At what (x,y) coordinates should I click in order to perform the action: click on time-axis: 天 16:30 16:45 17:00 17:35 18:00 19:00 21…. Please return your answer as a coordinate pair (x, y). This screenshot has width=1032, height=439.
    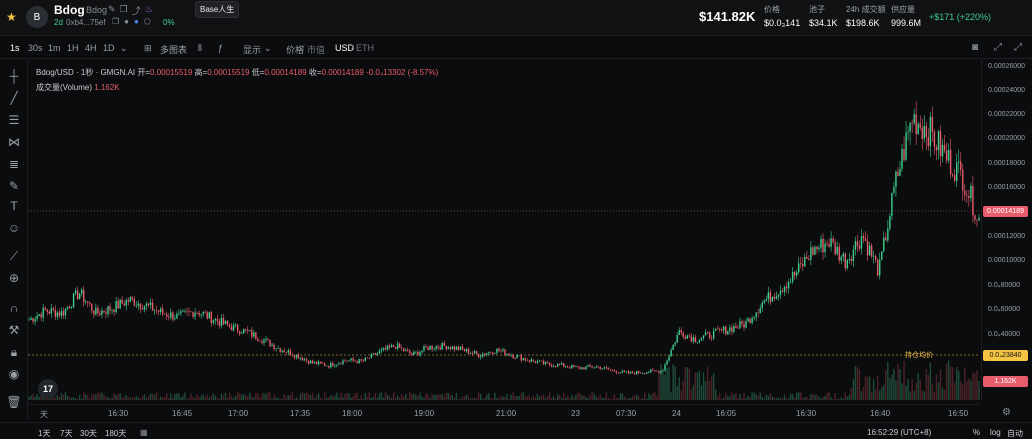
    Looking at the image, I should click on (504, 412).